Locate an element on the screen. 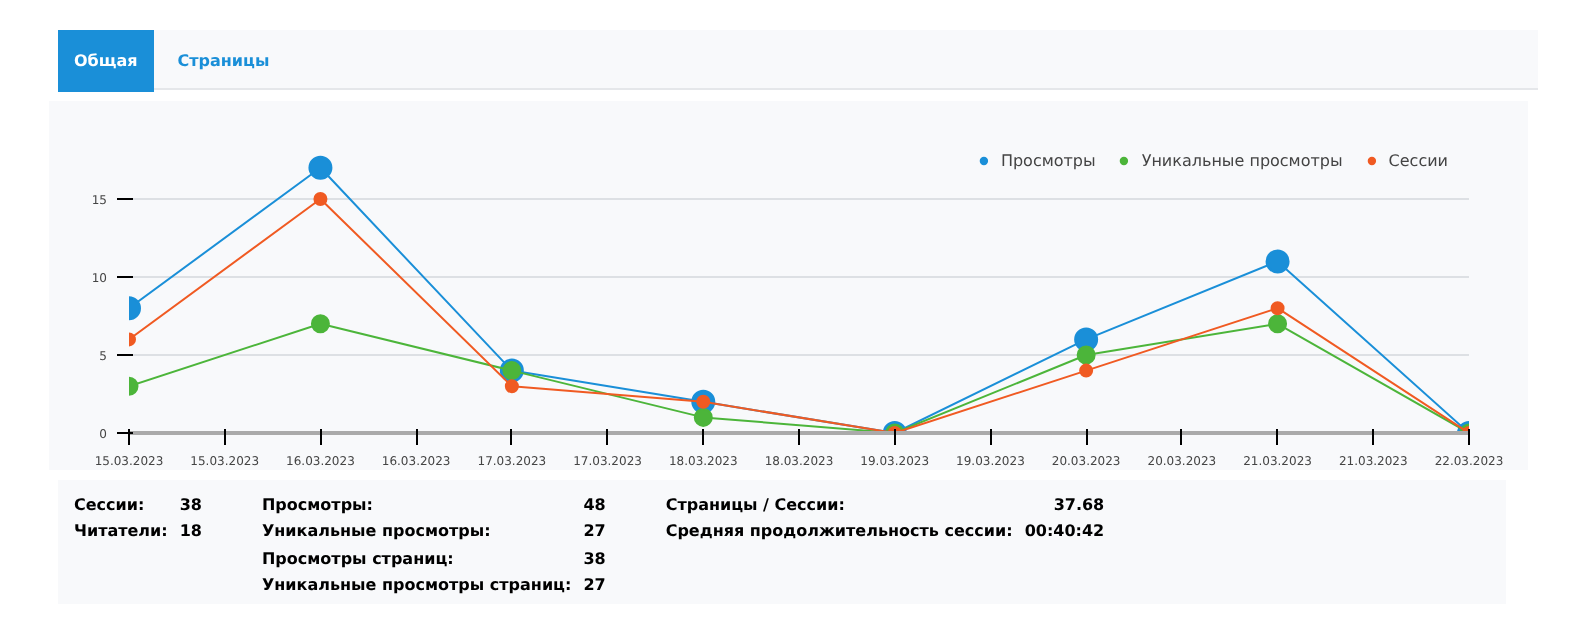 The width and height of the screenshot is (1576, 640). legend-label: Просмотры is located at coordinates (1048, 160).